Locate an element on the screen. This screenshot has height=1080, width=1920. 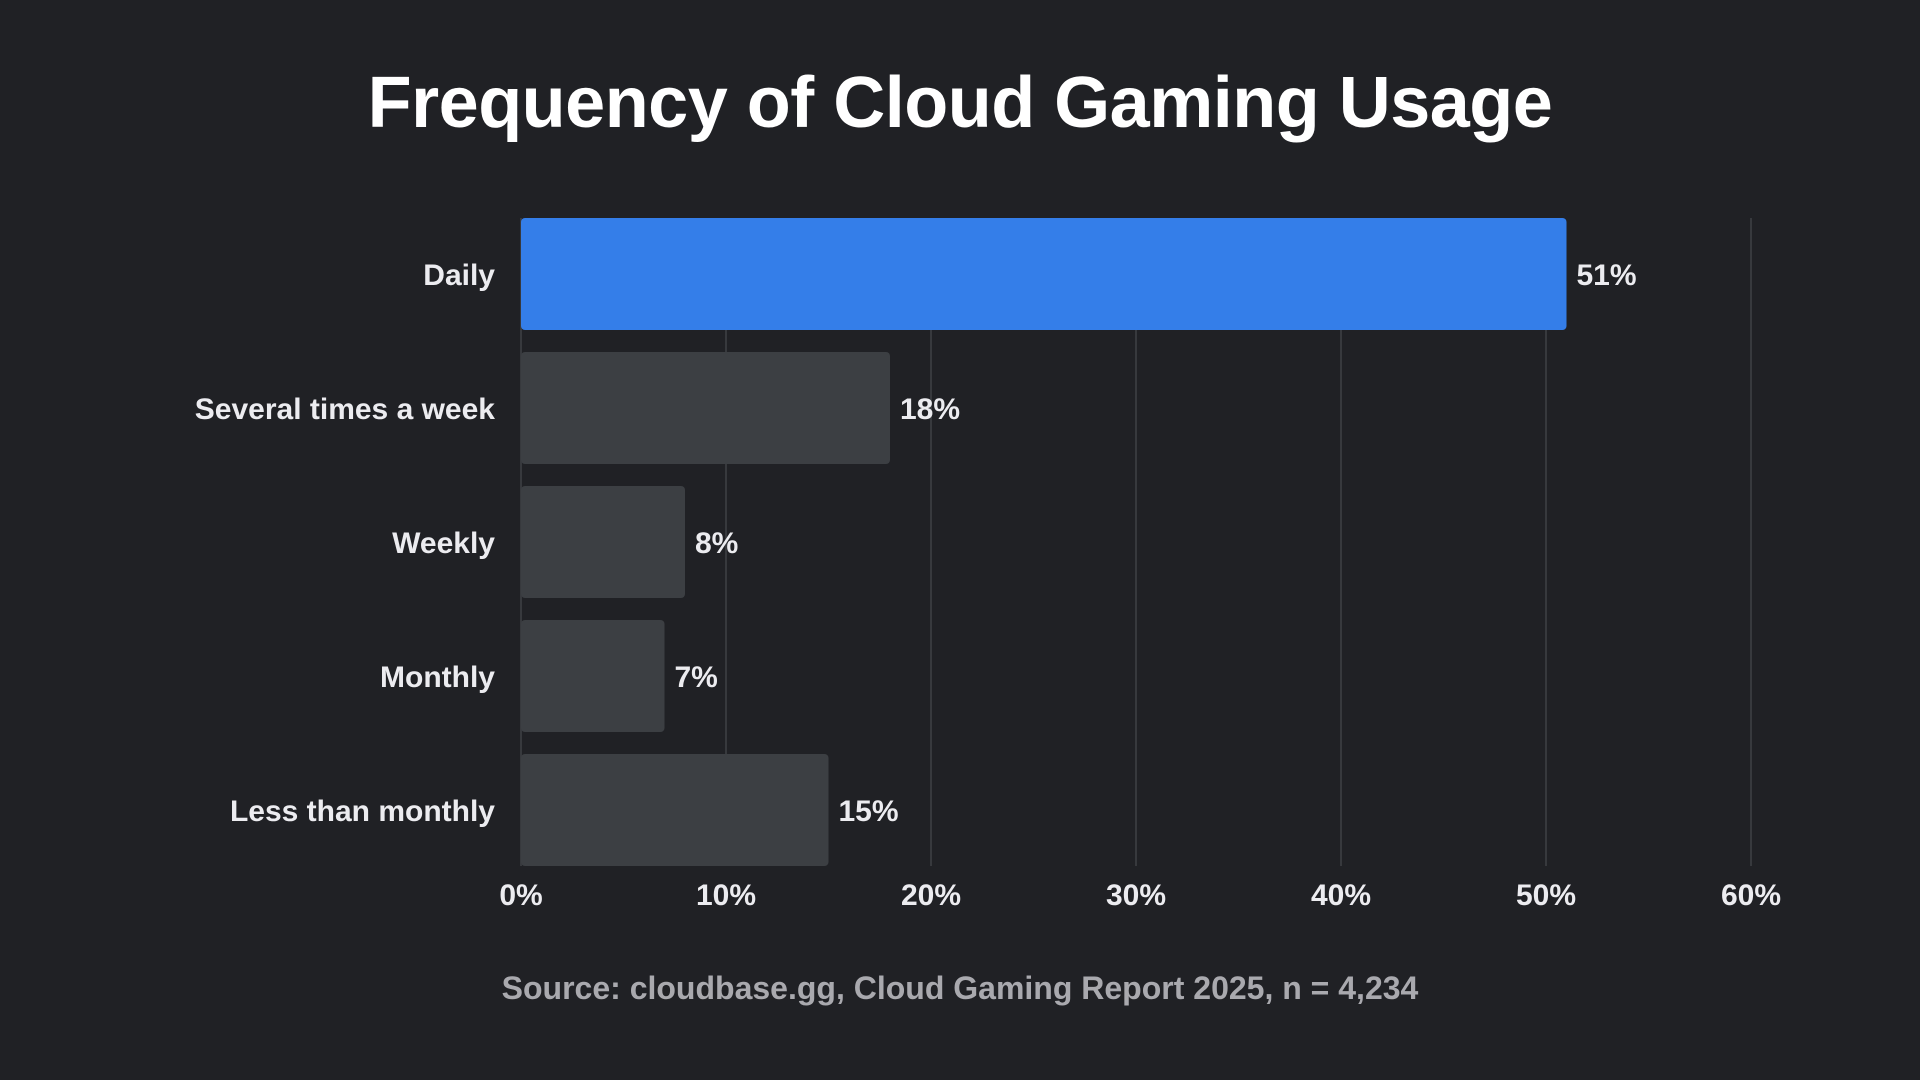
value-label: 18% is located at coordinates (930, 409).